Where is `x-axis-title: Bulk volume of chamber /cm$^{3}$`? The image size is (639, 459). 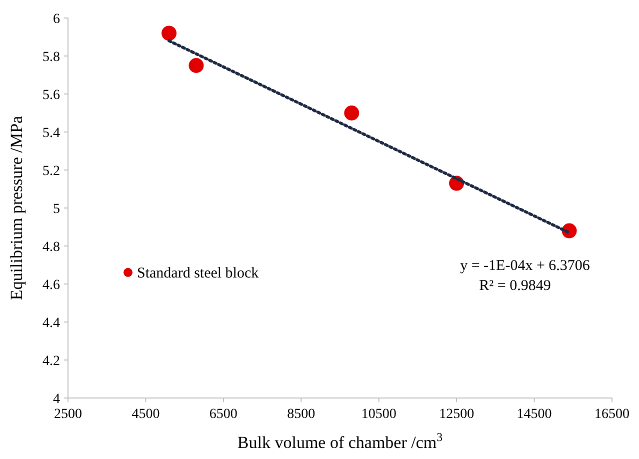 x-axis-title: Bulk volume of chamber /cm$^{3}$ is located at coordinates (340, 441).